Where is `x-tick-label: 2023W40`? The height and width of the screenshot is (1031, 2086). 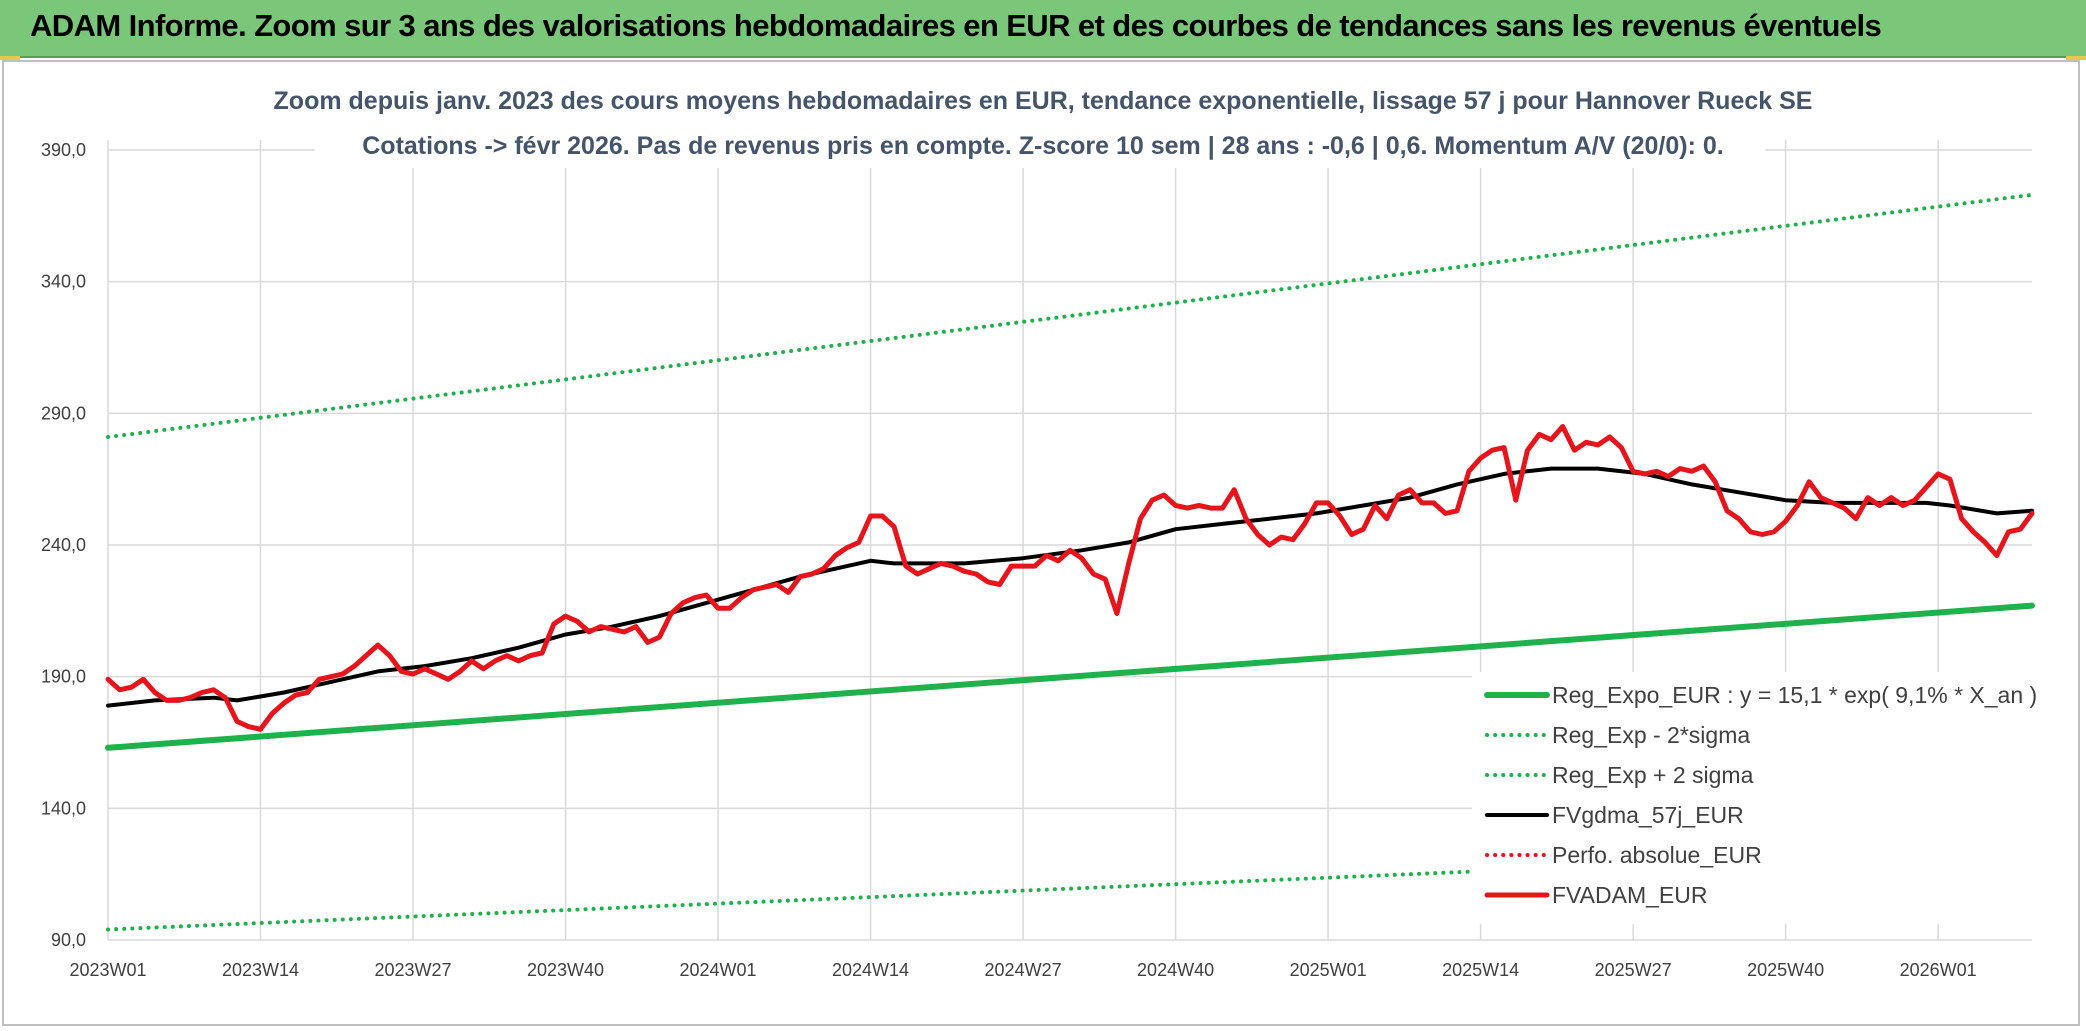 x-tick-label: 2023W40 is located at coordinates (565, 970).